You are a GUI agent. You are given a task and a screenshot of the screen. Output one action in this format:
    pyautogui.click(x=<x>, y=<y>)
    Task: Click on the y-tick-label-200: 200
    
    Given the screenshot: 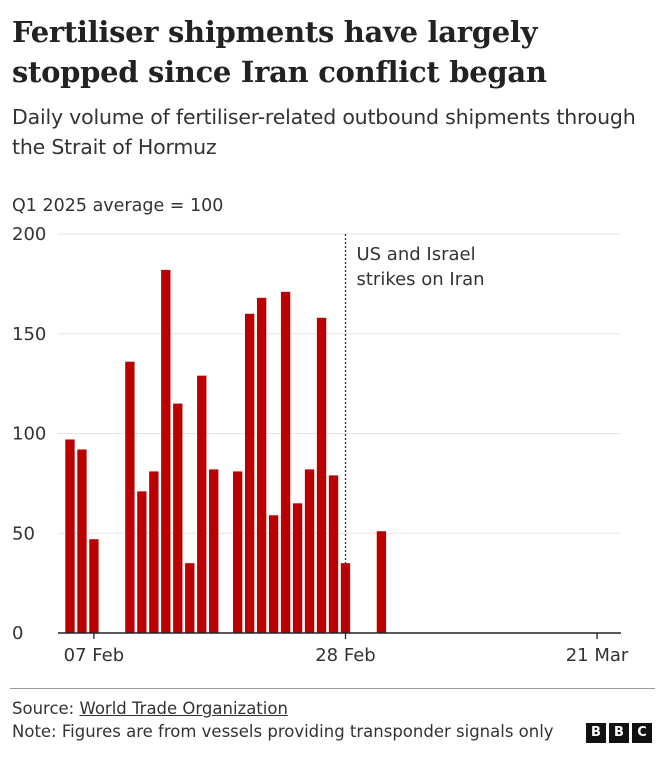 What is the action you would take?
    pyautogui.click(x=29, y=234)
    